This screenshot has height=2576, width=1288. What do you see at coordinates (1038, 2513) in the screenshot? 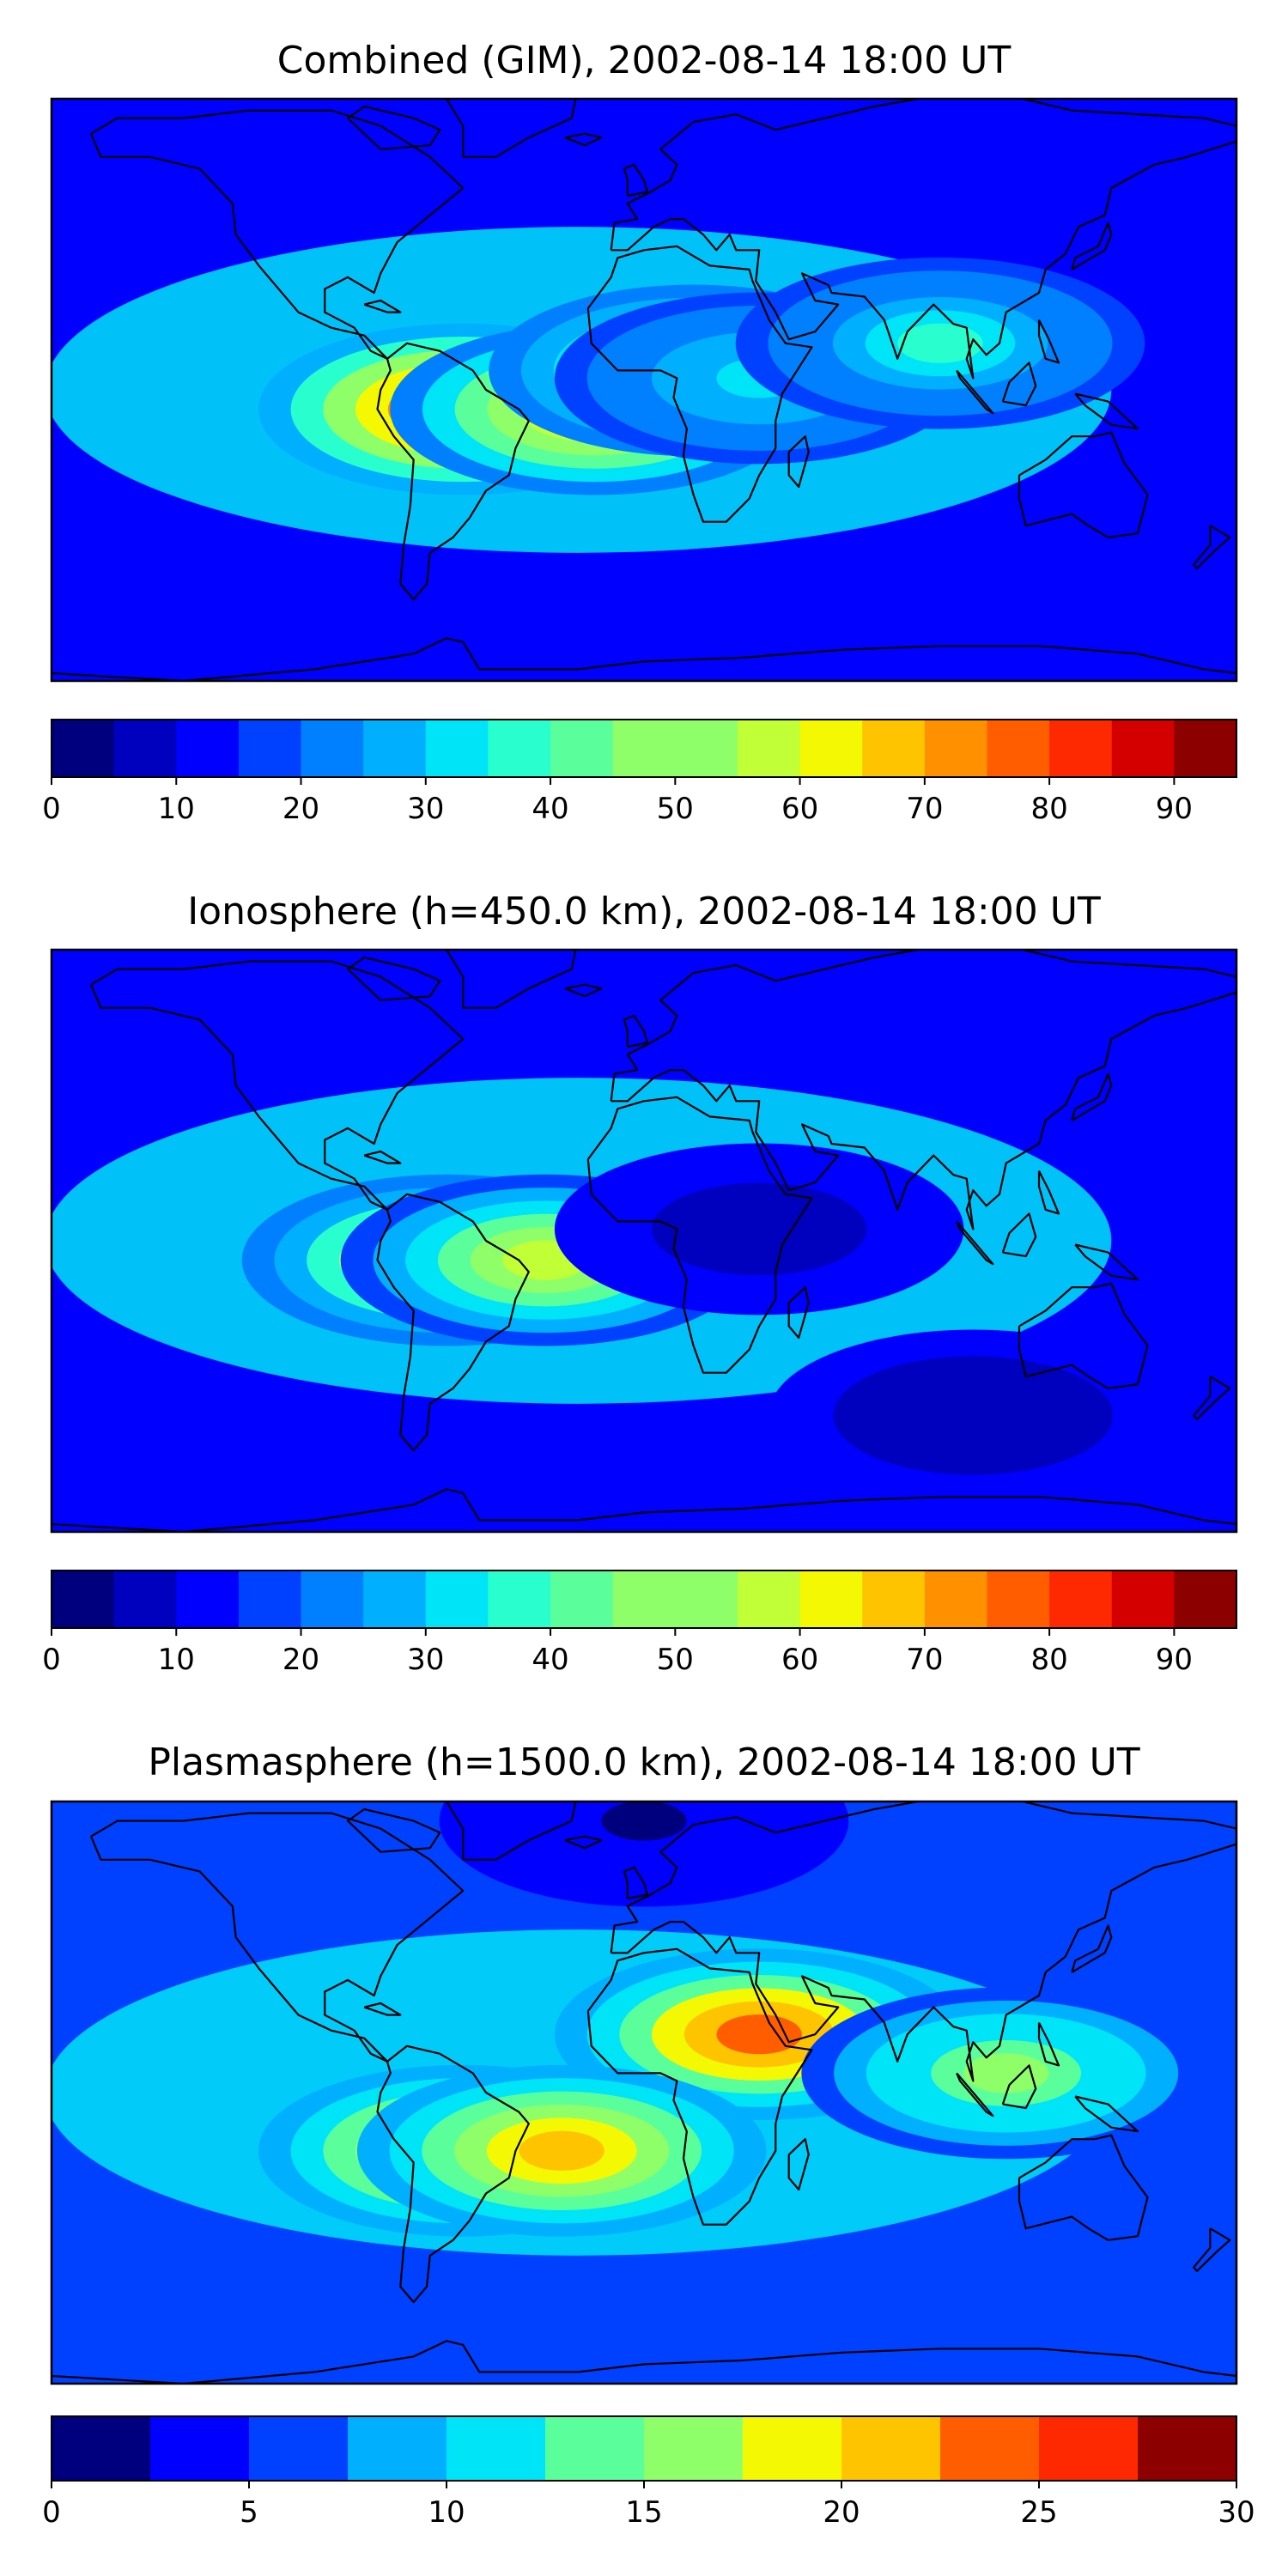
I see `colorbar-tick-label: 25` at bounding box center [1038, 2513].